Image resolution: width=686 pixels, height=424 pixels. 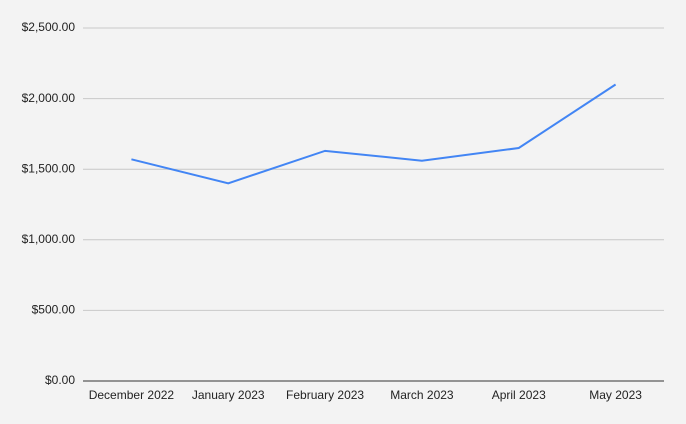 What do you see at coordinates (615, 395) in the screenshot?
I see `x-tick-label: May 2023` at bounding box center [615, 395].